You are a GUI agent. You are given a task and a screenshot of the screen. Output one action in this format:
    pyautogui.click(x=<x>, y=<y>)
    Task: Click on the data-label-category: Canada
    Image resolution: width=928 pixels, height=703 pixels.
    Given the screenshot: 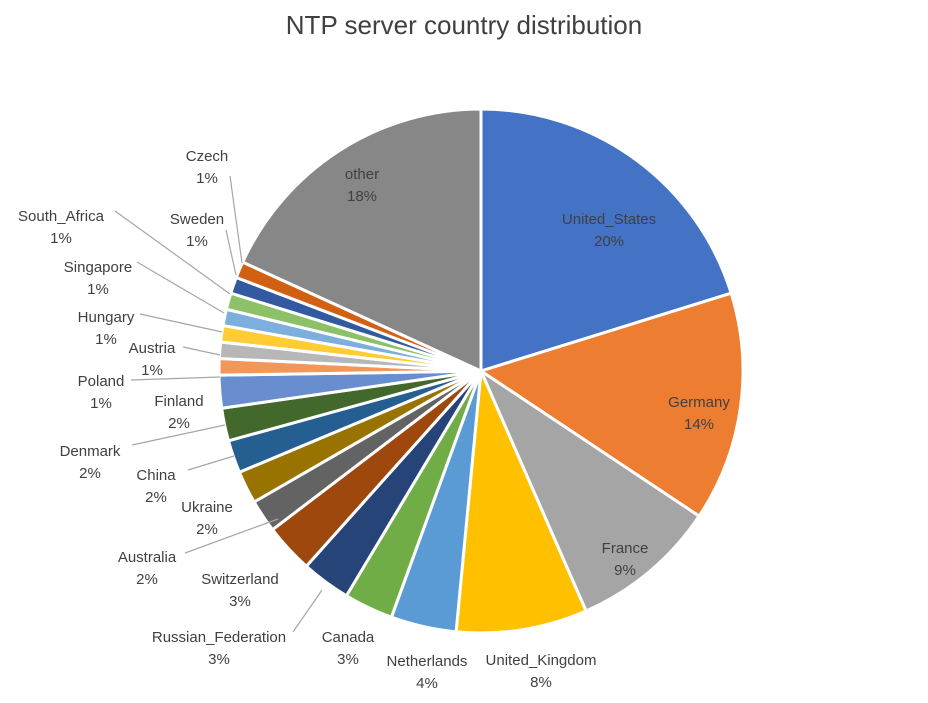 What is the action you would take?
    pyautogui.click(x=348, y=637)
    